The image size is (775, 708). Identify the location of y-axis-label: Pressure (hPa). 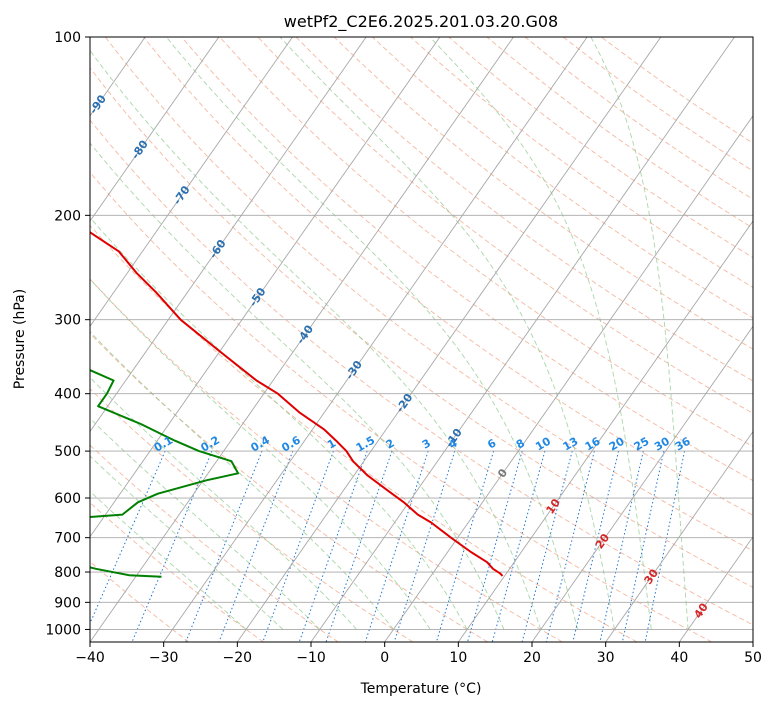
(20, 339).